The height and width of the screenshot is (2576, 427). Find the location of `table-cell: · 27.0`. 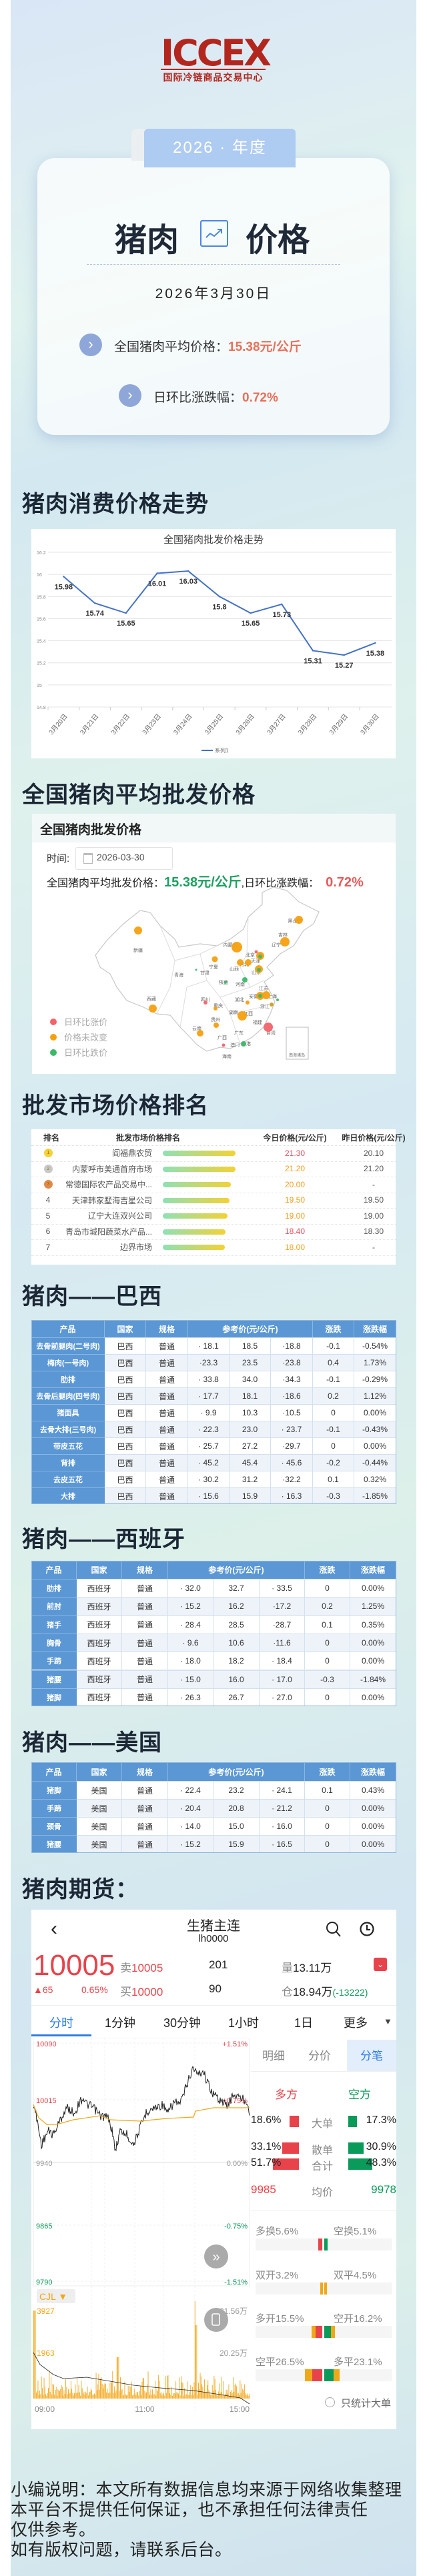

table-cell: · 27.0 is located at coordinates (283, 1698).